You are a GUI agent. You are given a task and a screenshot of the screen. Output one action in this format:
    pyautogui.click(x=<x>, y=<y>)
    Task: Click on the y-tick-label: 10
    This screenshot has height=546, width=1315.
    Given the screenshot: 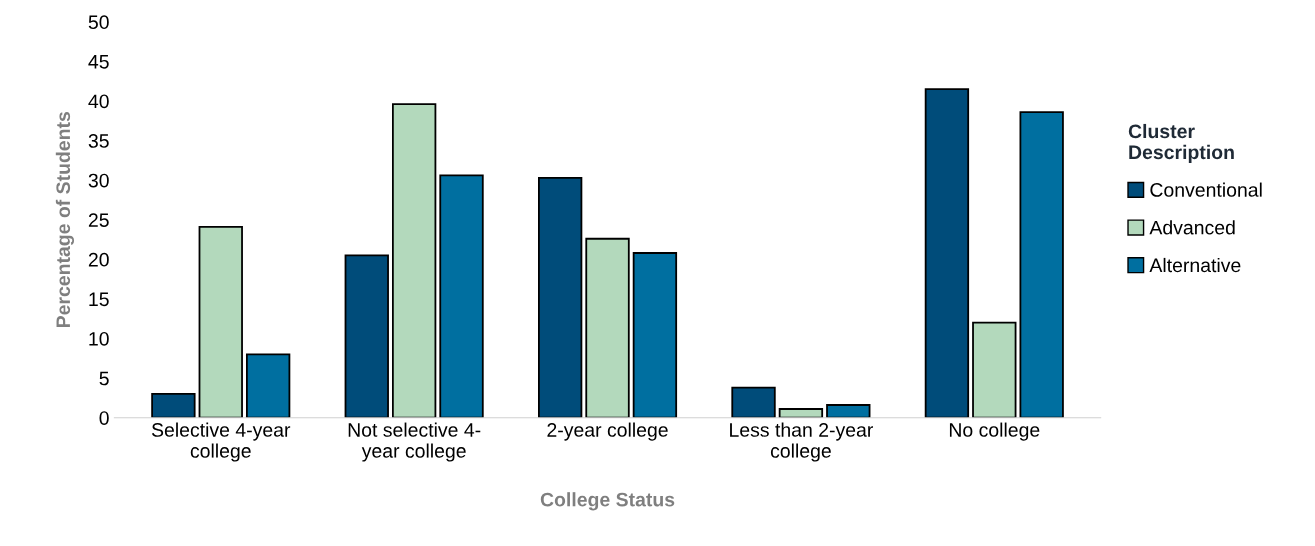 What is the action you would take?
    pyautogui.click(x=99, y=338)
    